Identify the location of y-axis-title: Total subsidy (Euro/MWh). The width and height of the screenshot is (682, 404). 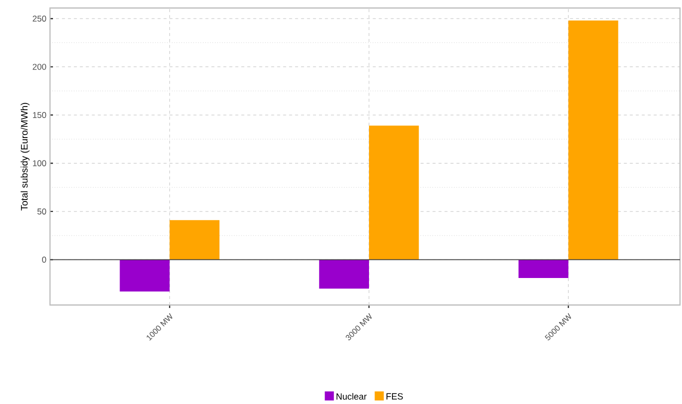
(25, 156).